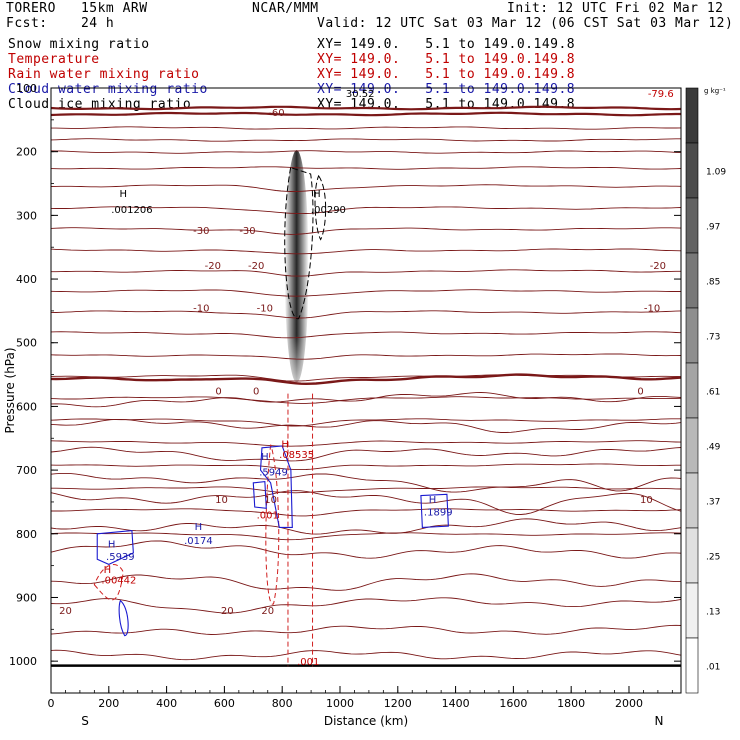 The width and height of the screenshot is (740, 740). Describe the element at coordinates (26, 534) in the screenshot. I see `y-tick-label: 800` at that location.